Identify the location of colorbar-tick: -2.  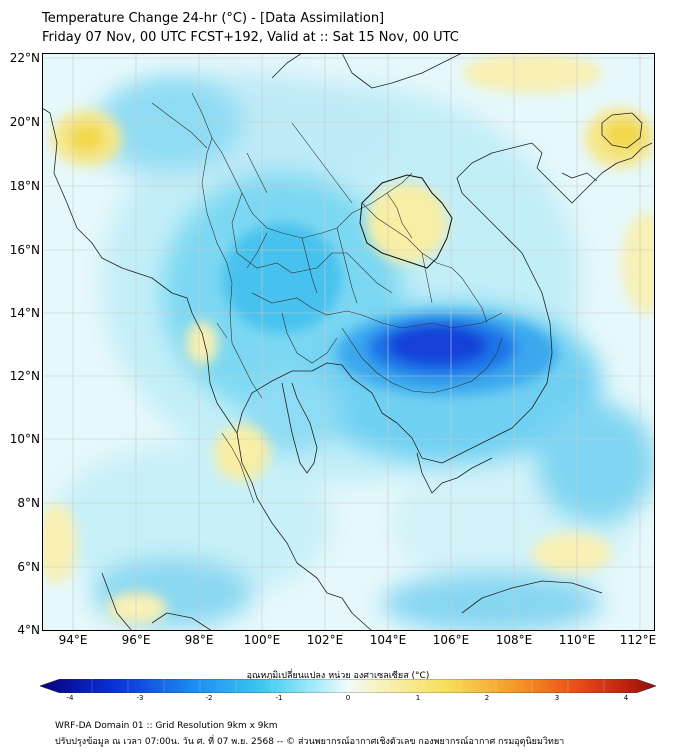
(209, 698).